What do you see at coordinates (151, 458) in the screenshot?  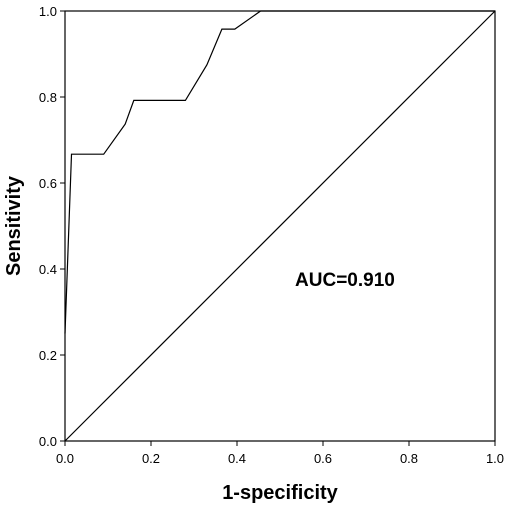 I see `x-tick-label: 0.2` at bounding box center [151, 458].